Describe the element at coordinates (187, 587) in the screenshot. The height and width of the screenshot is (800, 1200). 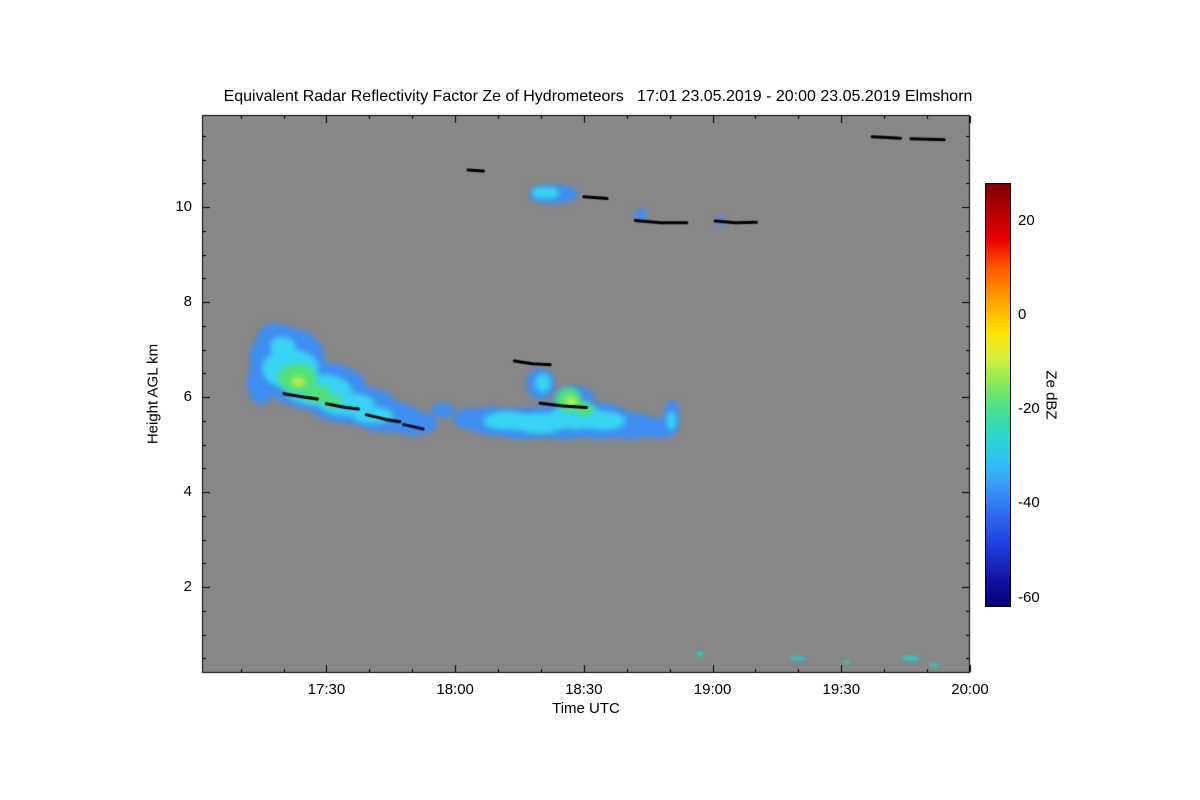
I see `y-tick-label: 2` at that location.